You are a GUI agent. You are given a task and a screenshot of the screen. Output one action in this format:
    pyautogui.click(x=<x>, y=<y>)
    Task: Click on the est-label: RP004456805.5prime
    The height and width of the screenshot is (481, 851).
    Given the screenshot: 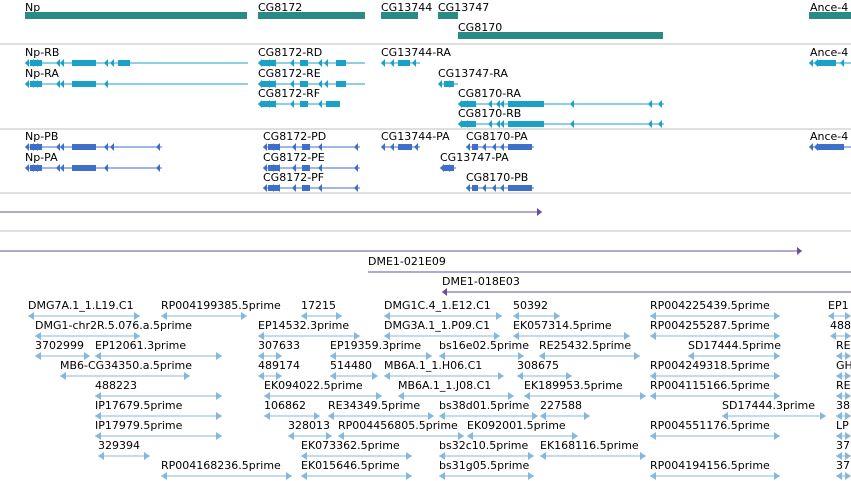 What is the action you would take?
    pyautogui.click(x=398, y=425)
    